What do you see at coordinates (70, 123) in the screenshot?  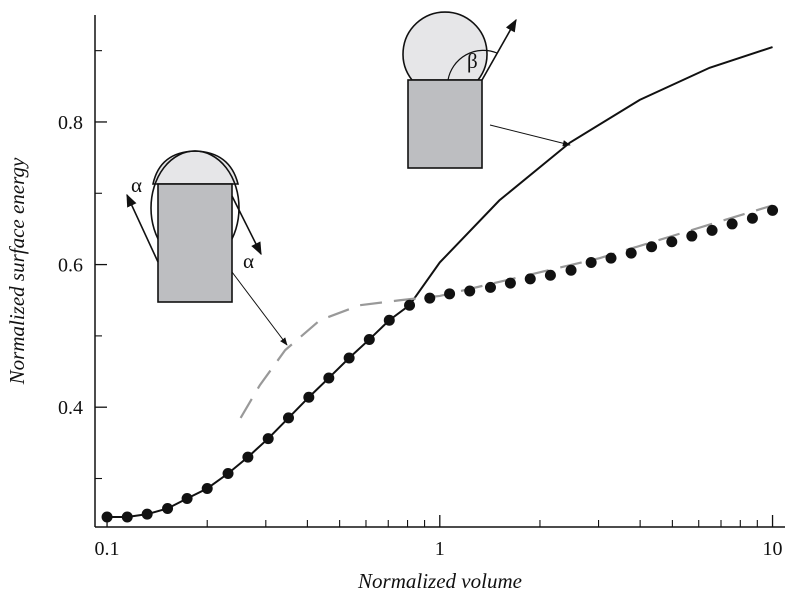 I see `y-tick-label: 0.8` at bounding box center [70, 123].